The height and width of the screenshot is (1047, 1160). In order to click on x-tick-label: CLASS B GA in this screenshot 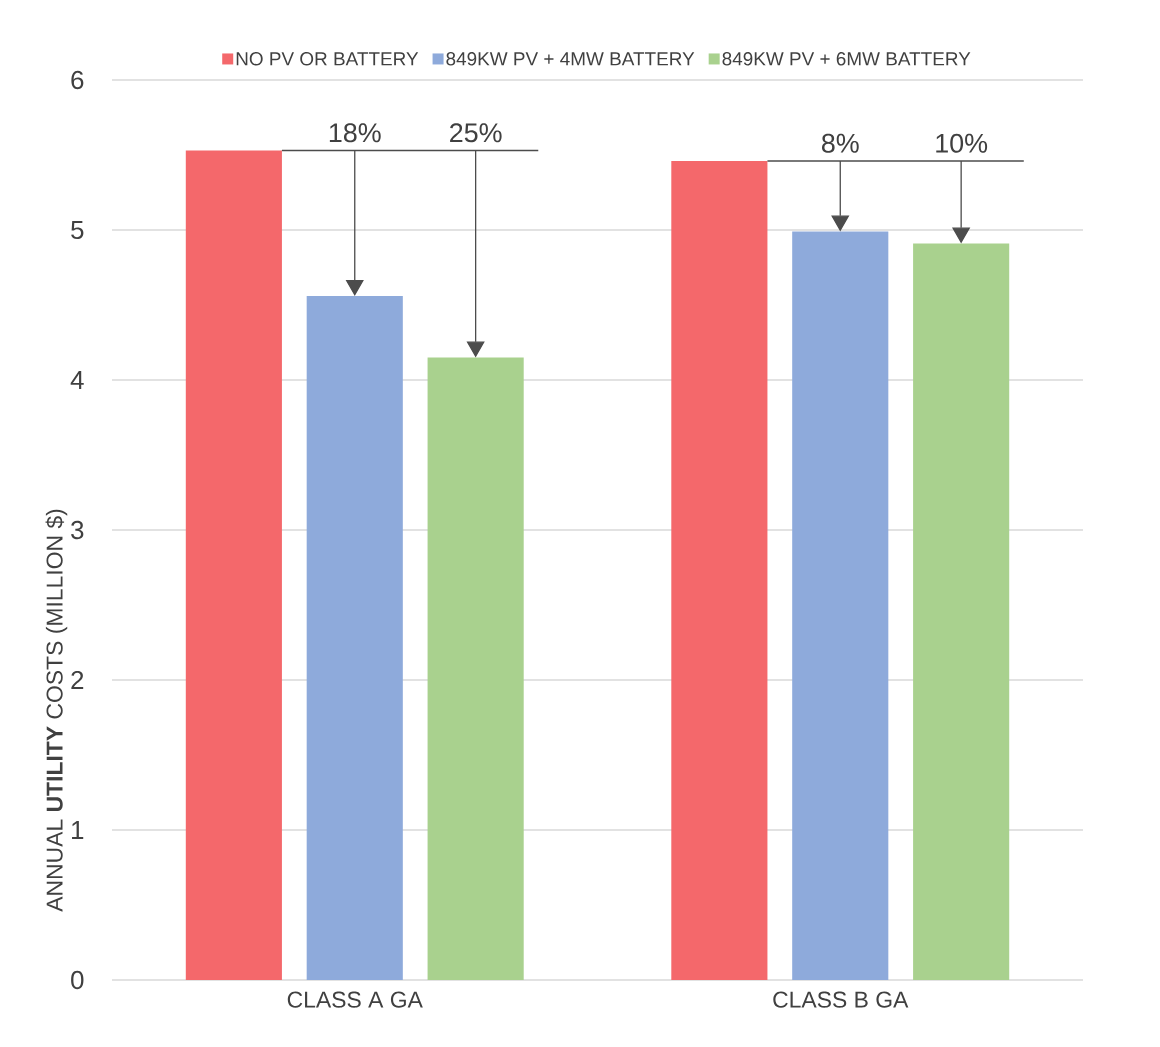, I will do `click(841, 999)`.